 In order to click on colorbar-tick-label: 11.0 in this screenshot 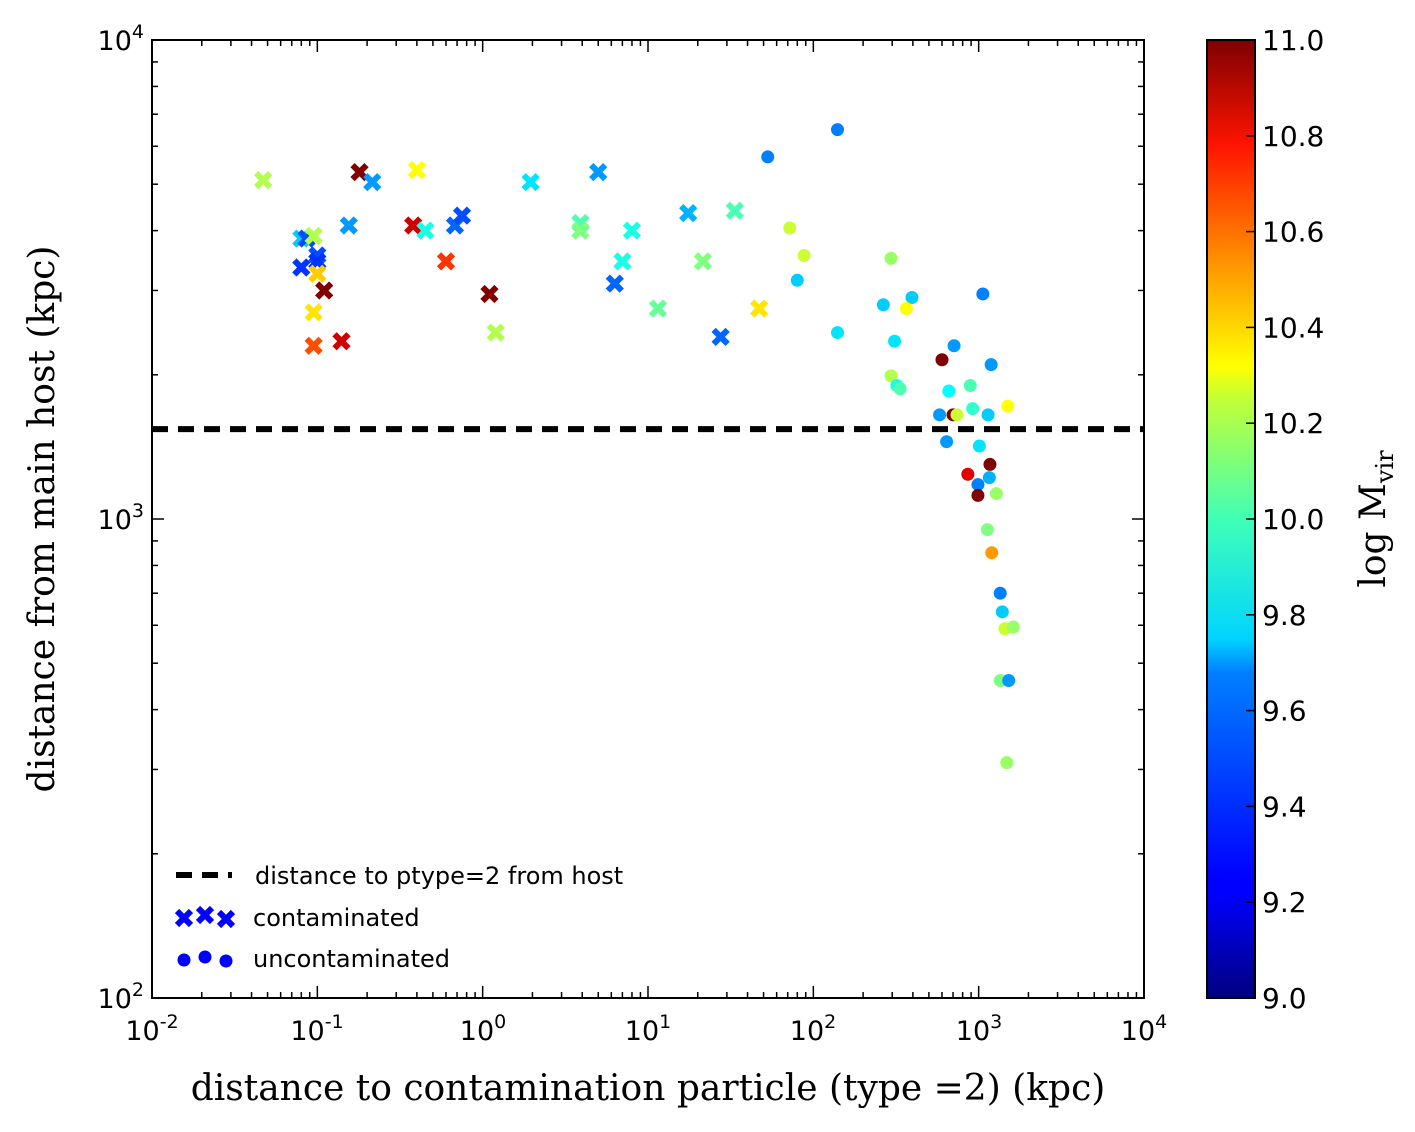, I will do `click(1293, 40)`.